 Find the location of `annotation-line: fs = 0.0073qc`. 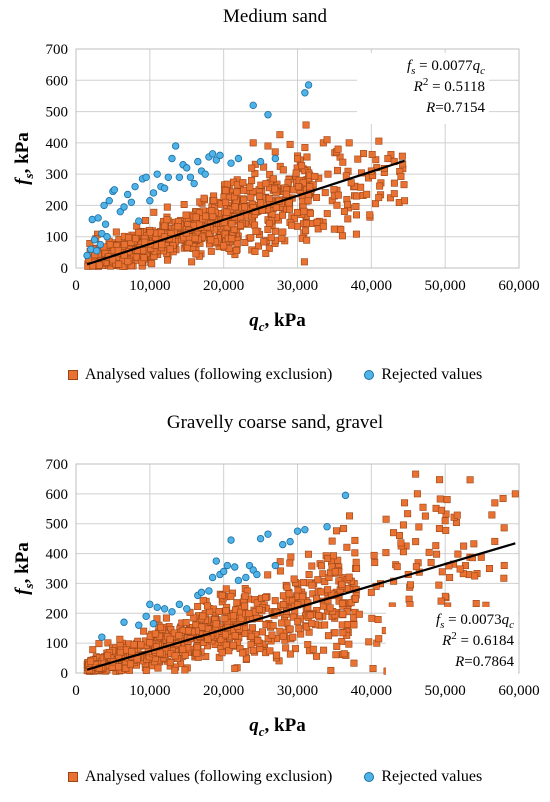

annotation-line: fs = 0.0073qc is located at coordinates (475, 621).